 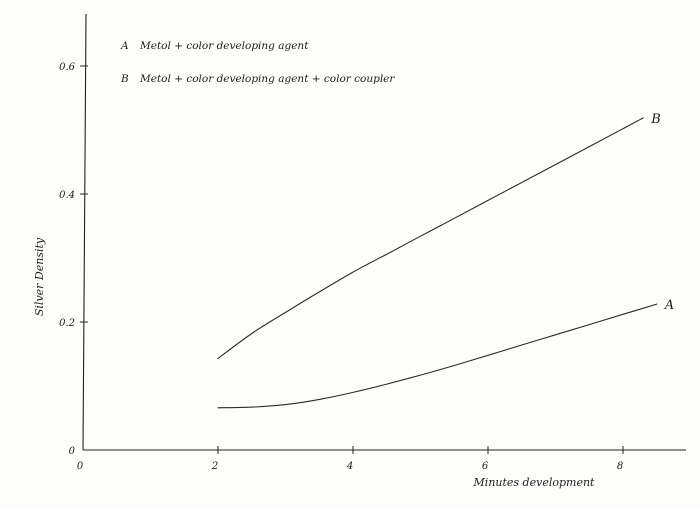 I want to click on x-tick-label: 8, so click(x=620, y=466).